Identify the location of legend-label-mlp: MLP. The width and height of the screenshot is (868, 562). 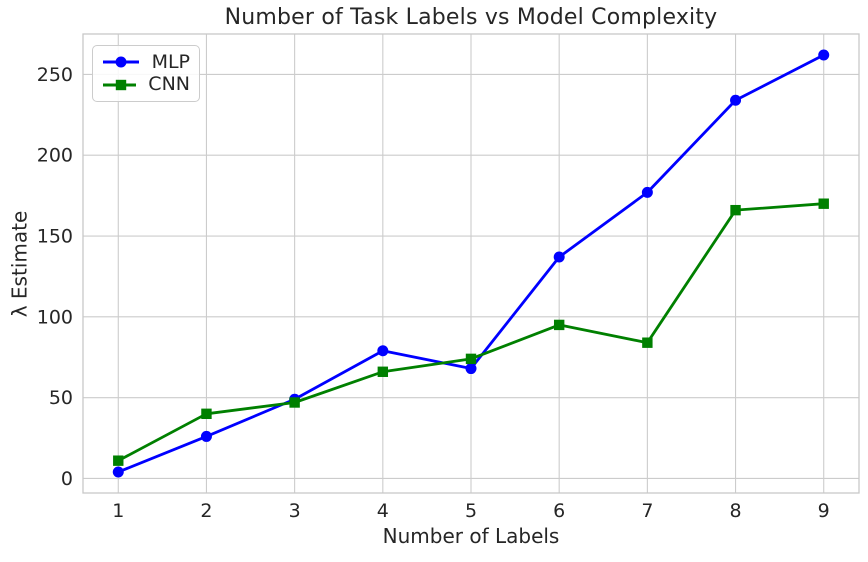
(170, 61).